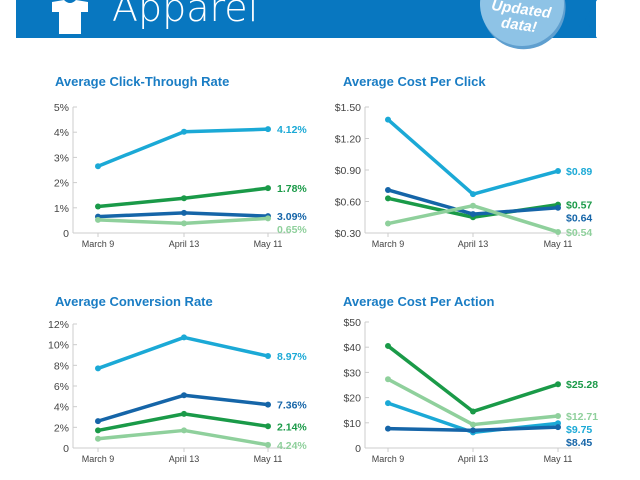  Describe the element at coordinates (579, 172) in the screenshot. I see `end-value-label: $0.89` at that location.